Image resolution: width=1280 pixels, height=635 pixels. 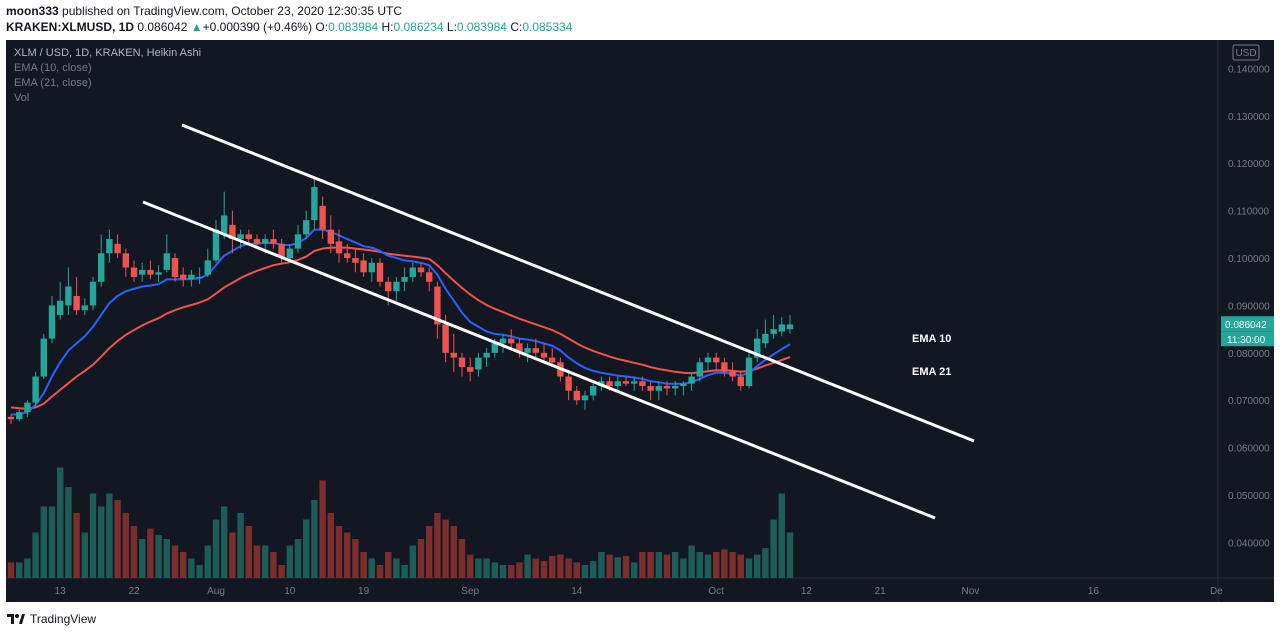 What do you see at coordinates (196, 27) in the screenshot?
I see `up-triangle-icon: ▲` at bounding box center [196, 27].